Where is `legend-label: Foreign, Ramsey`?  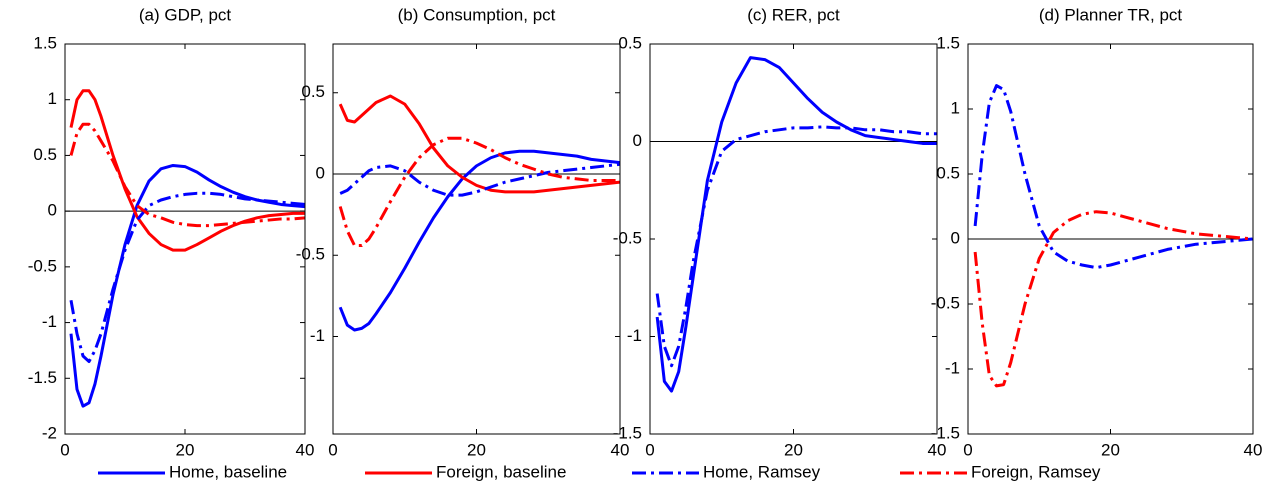
legend-label: Foreign, Ramsey is located at coordinates (1036, 471).